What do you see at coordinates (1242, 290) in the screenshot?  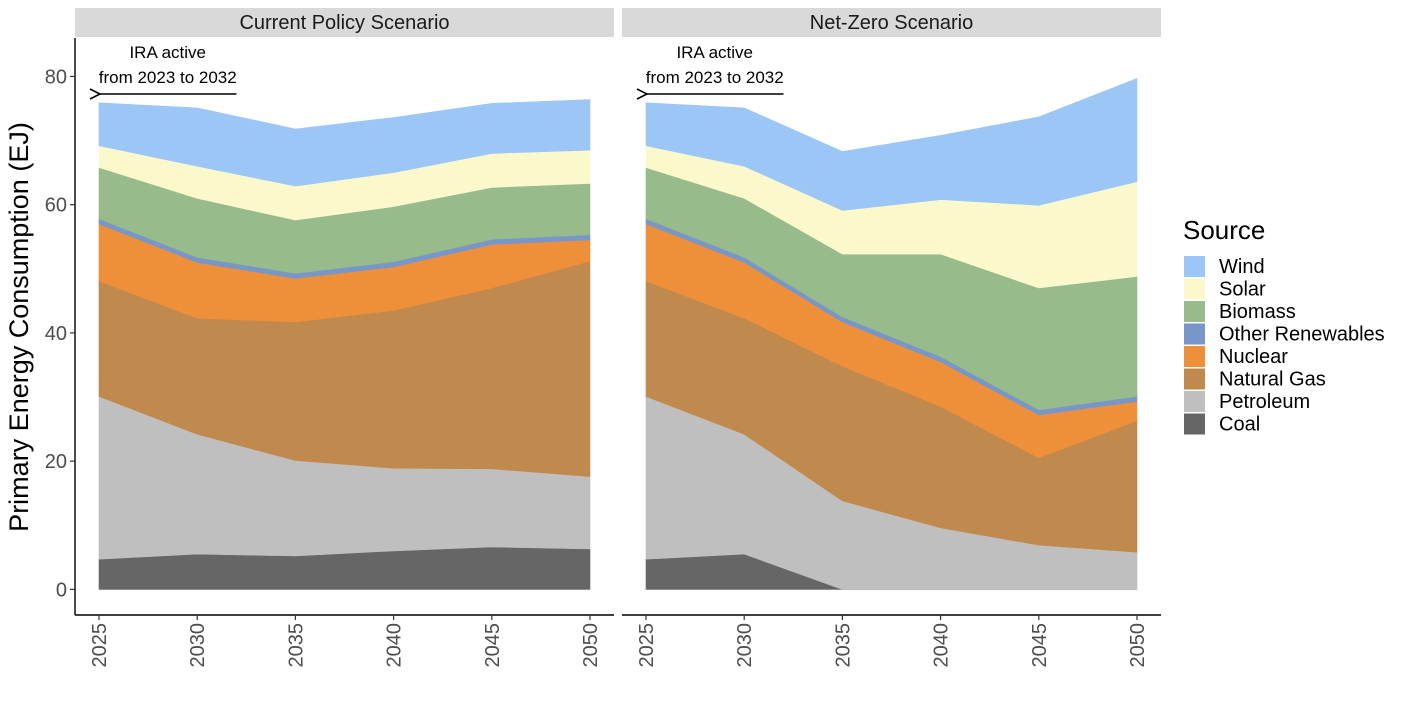 I see `legend-label-solar: Solar` at bounding box center [1242, 290].